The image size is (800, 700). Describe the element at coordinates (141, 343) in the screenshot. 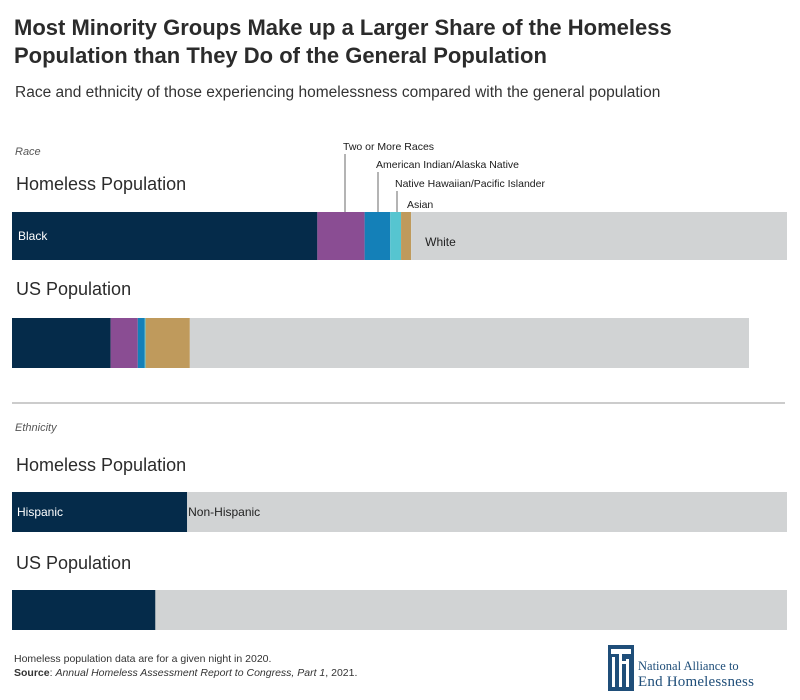

I see `bar-segment-us-population-american-indian-alaska-native` at that location.